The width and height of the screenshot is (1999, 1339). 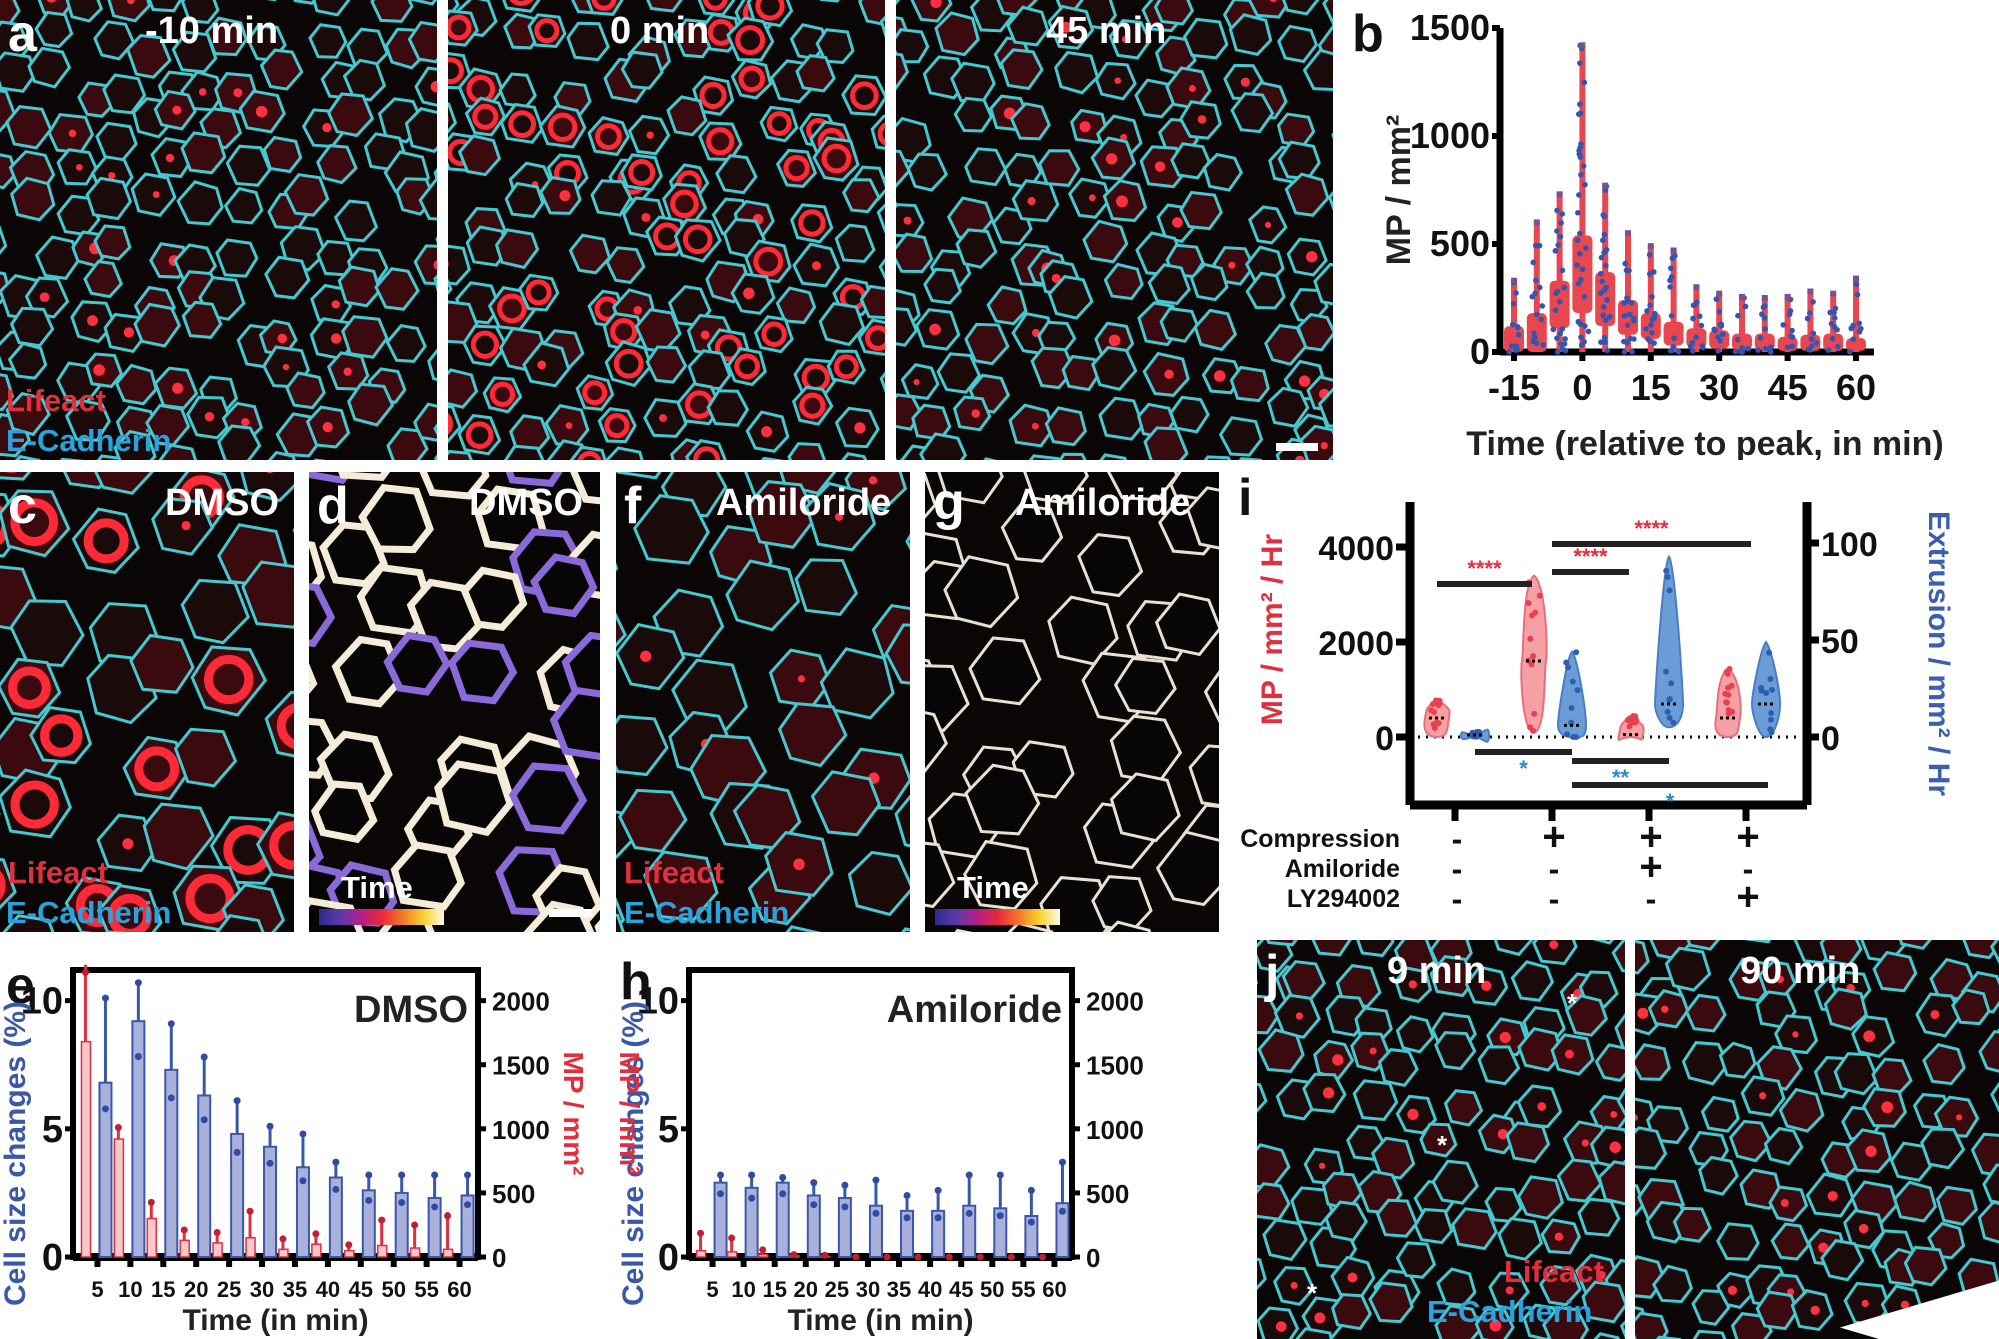 I want to click on panel-label-h: h, so click(x=636, y=982).